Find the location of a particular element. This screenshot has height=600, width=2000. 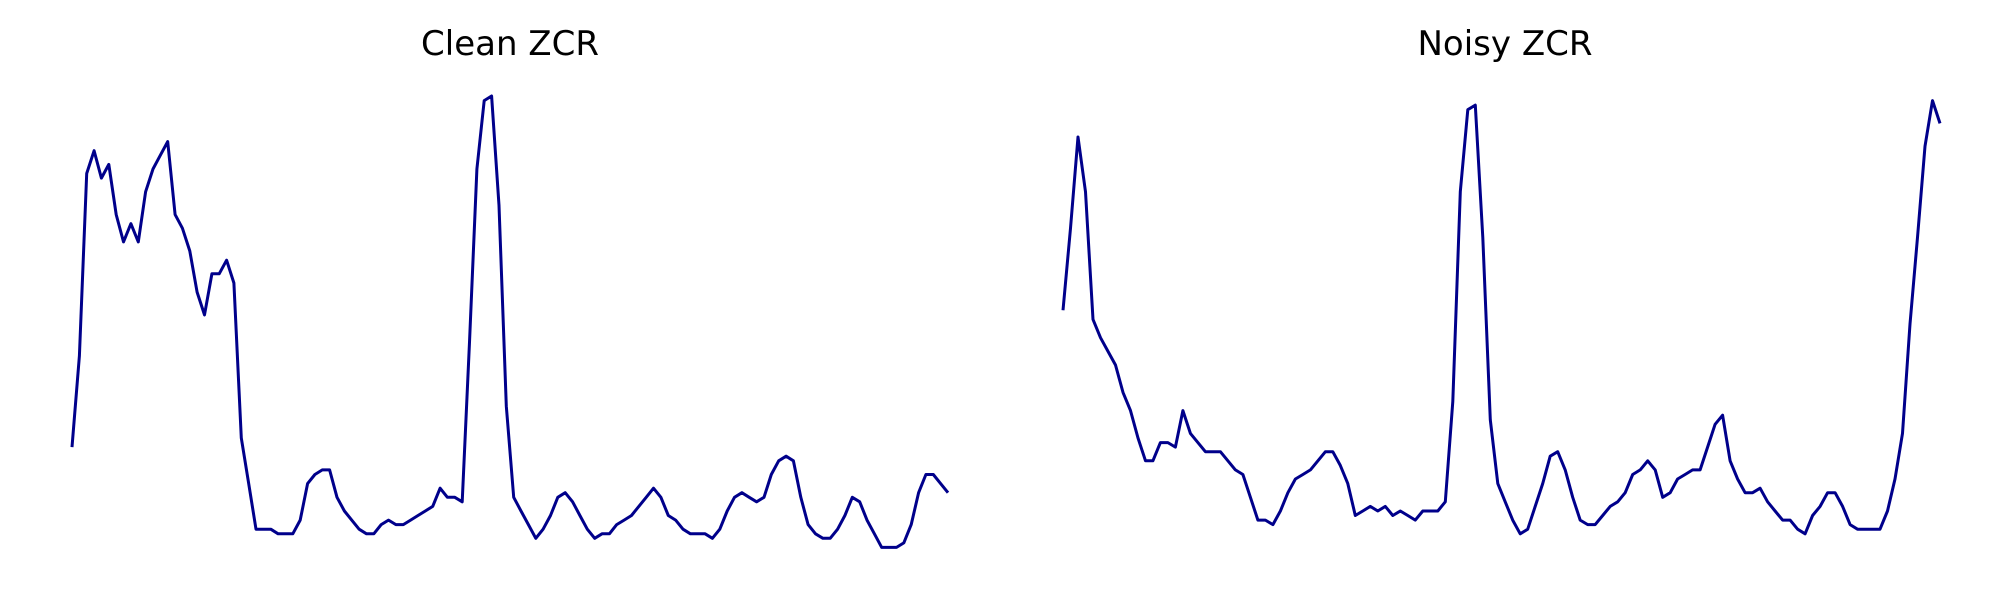

chart-title-noisy: Noisy ZCR is located at coordinates (1505, 44).